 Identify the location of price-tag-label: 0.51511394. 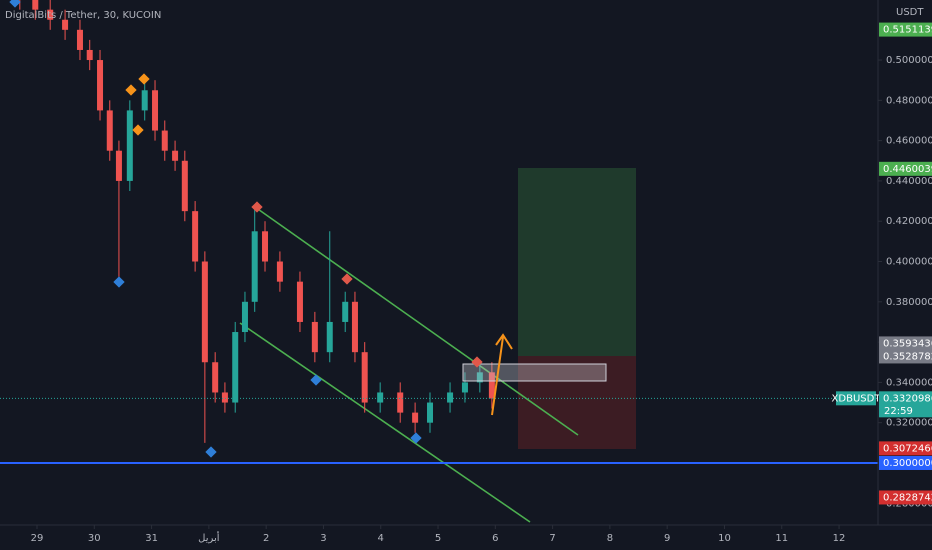
(907, 30).